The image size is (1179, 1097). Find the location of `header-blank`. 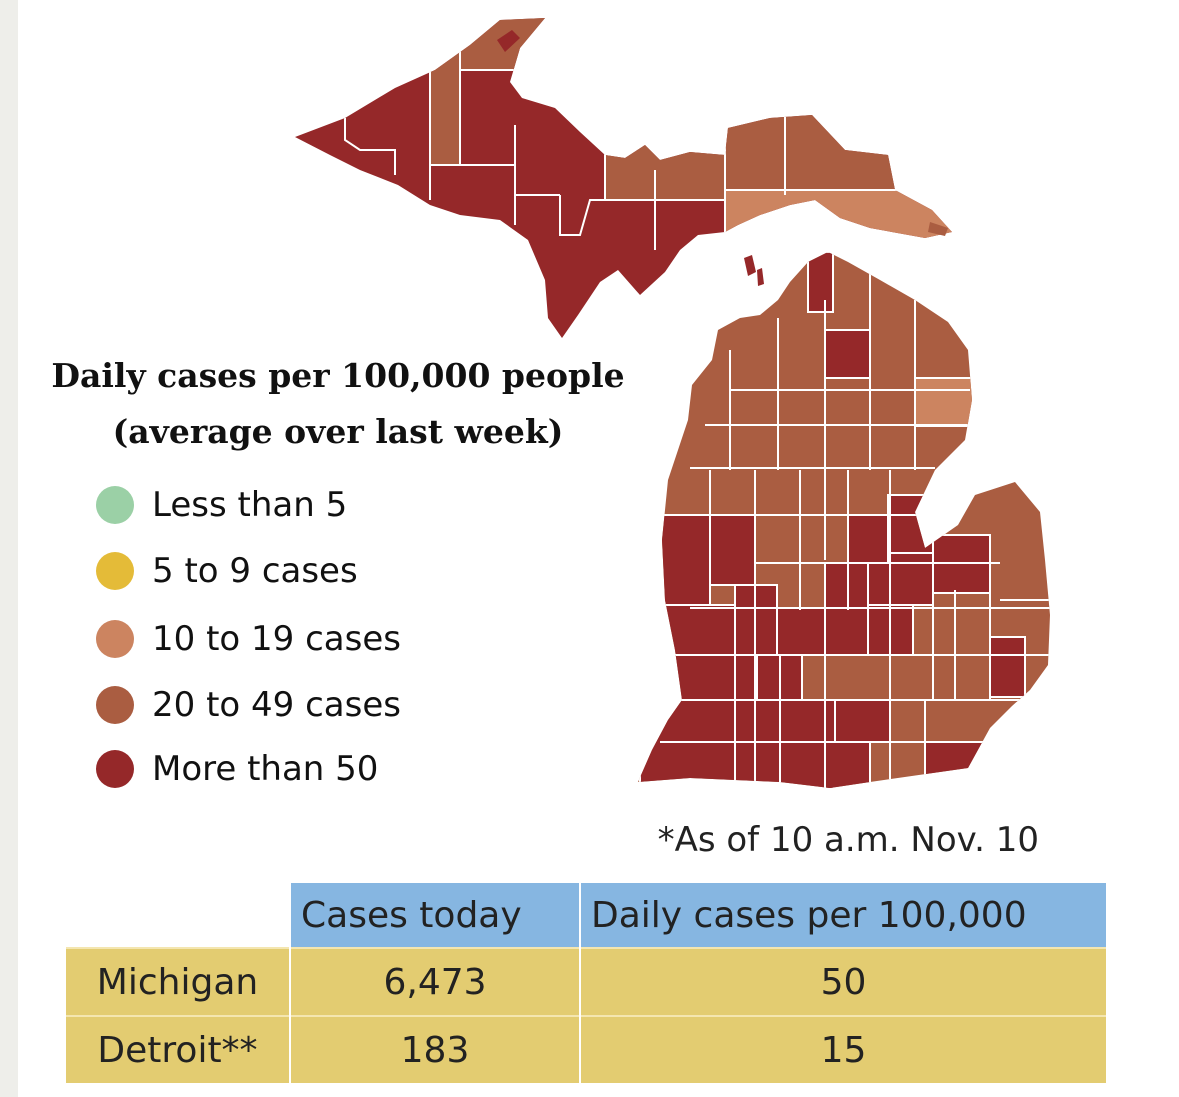

header-blank is located at coordinates (178, 915).